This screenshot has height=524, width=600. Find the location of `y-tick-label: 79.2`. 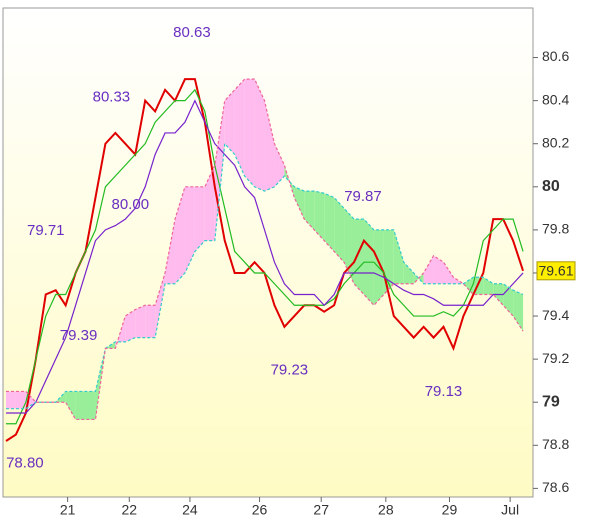

y-tick-label: 79.2 is located at coordinates (555, 358).